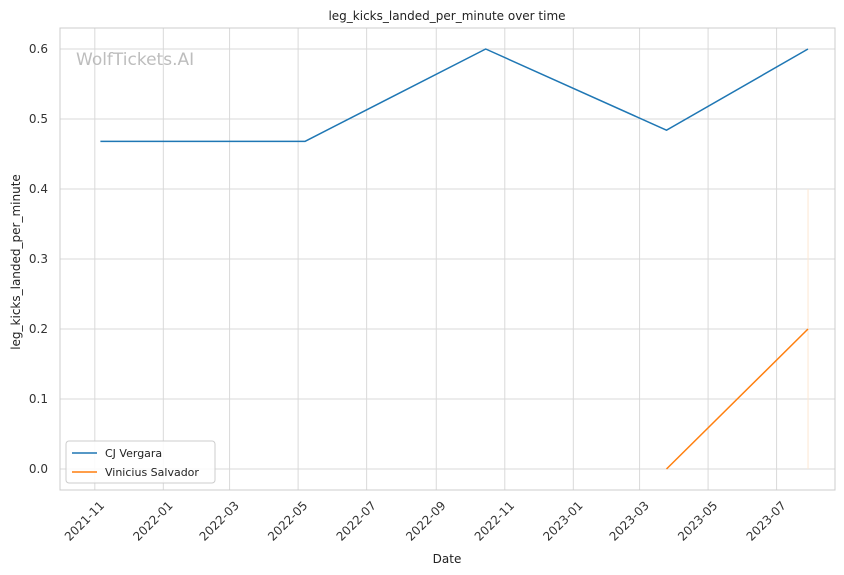 The width and height of the screenshot is (844, 575). What do you see at coordinates (38, 119) in the screenshot?
I see `y-tick-label: 0.5` at bounding box center [38, 119].